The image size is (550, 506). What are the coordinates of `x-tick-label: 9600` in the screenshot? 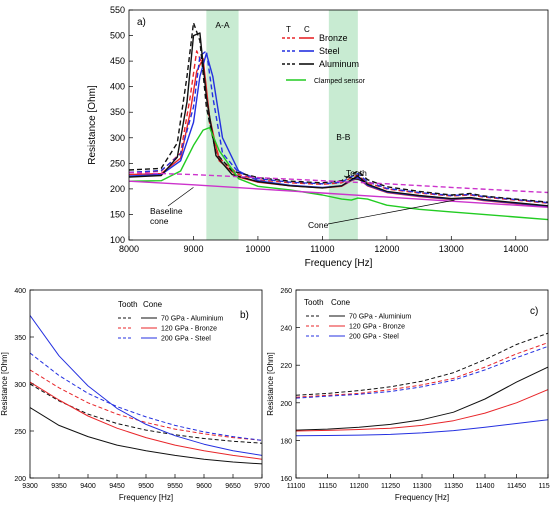 It's located at (204, 486).